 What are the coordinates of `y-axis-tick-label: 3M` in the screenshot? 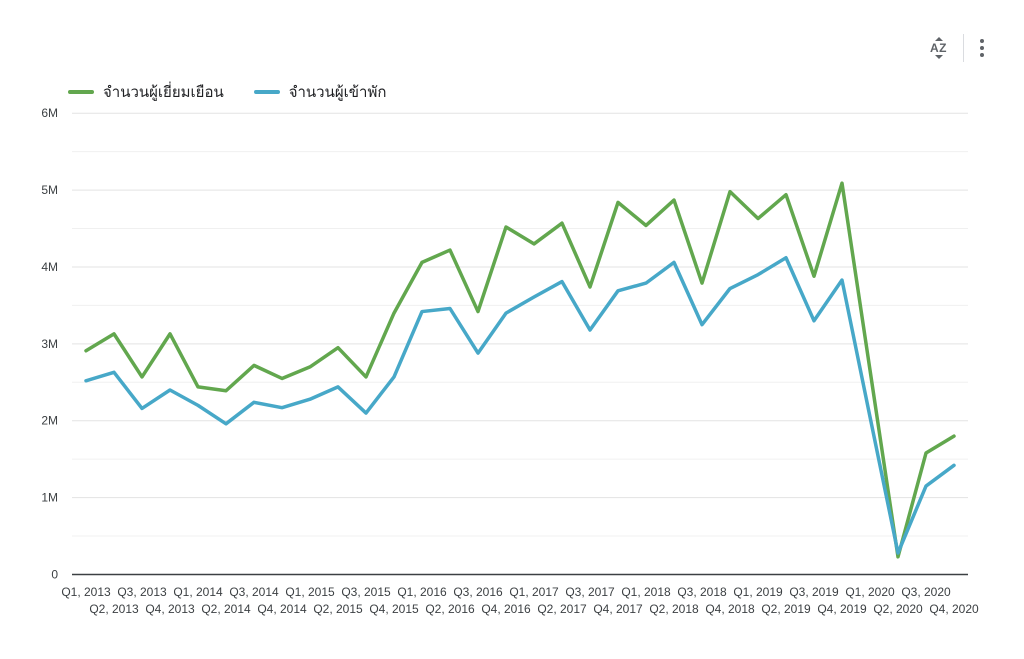 It's located at (49, 344).